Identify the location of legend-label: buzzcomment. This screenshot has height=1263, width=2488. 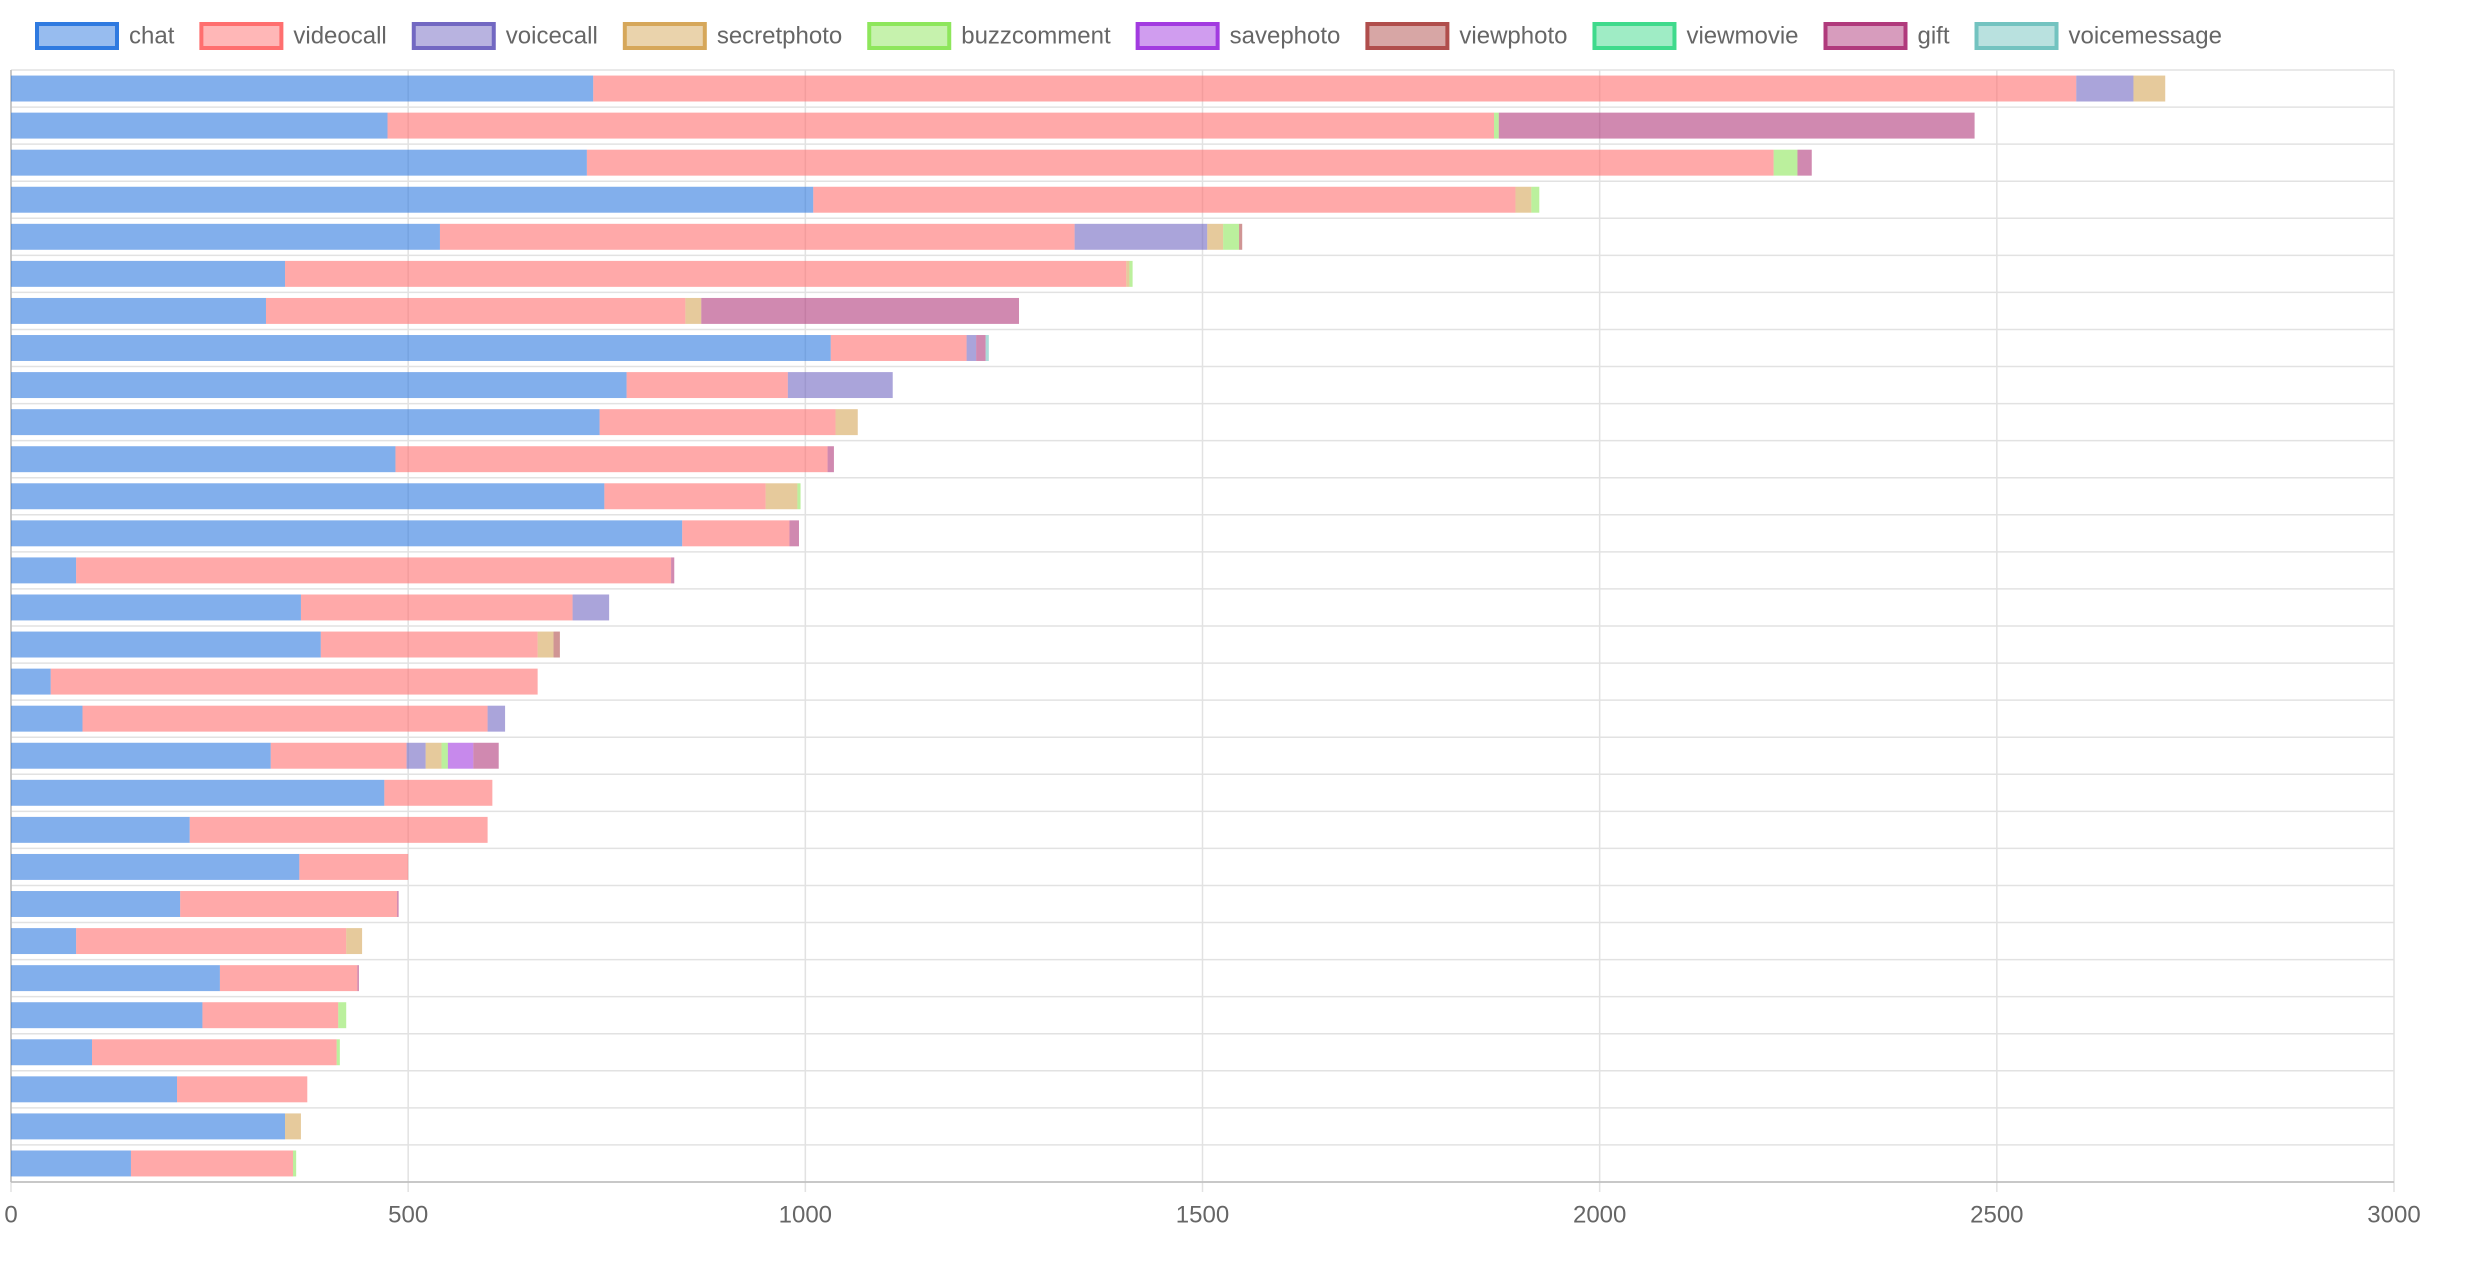
(1036, 35).